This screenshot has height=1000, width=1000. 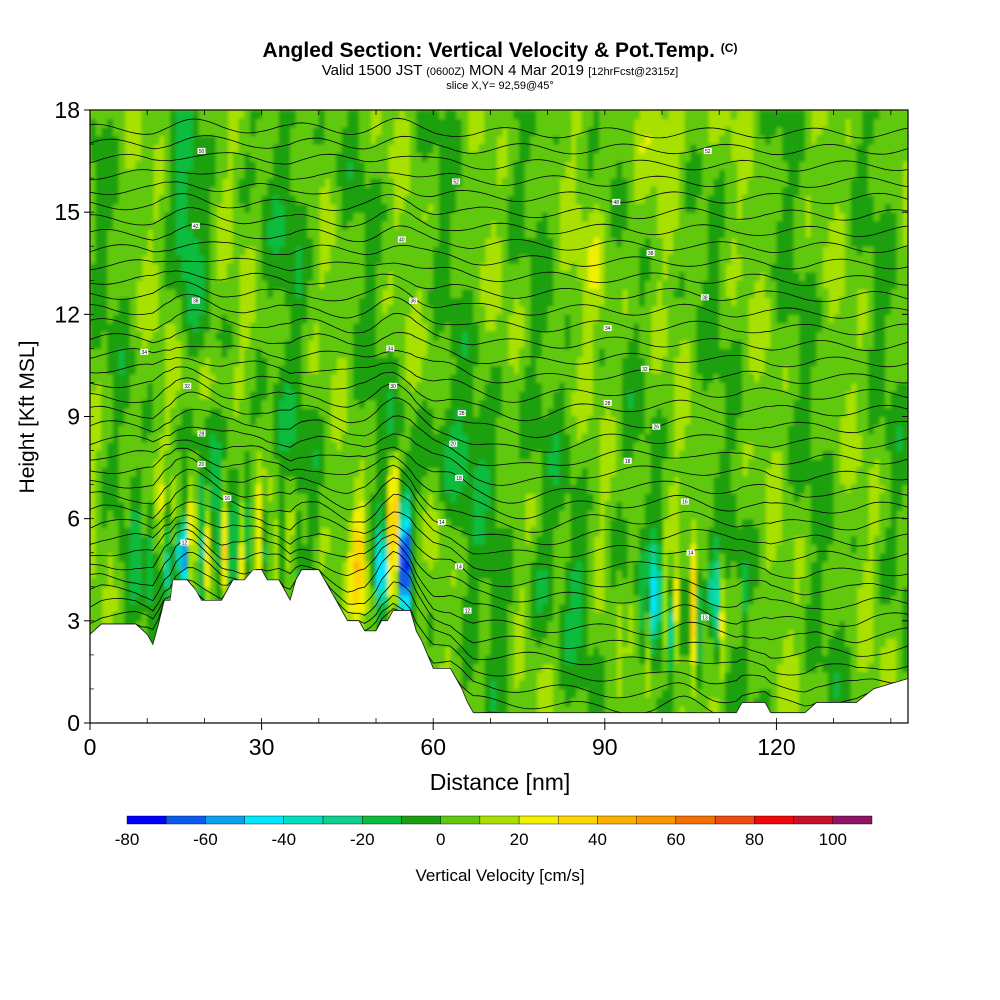 I want to click on colorbar: -80 -60 -40 -20 0 20 40 60 80 100, so click(x=494, y=832).